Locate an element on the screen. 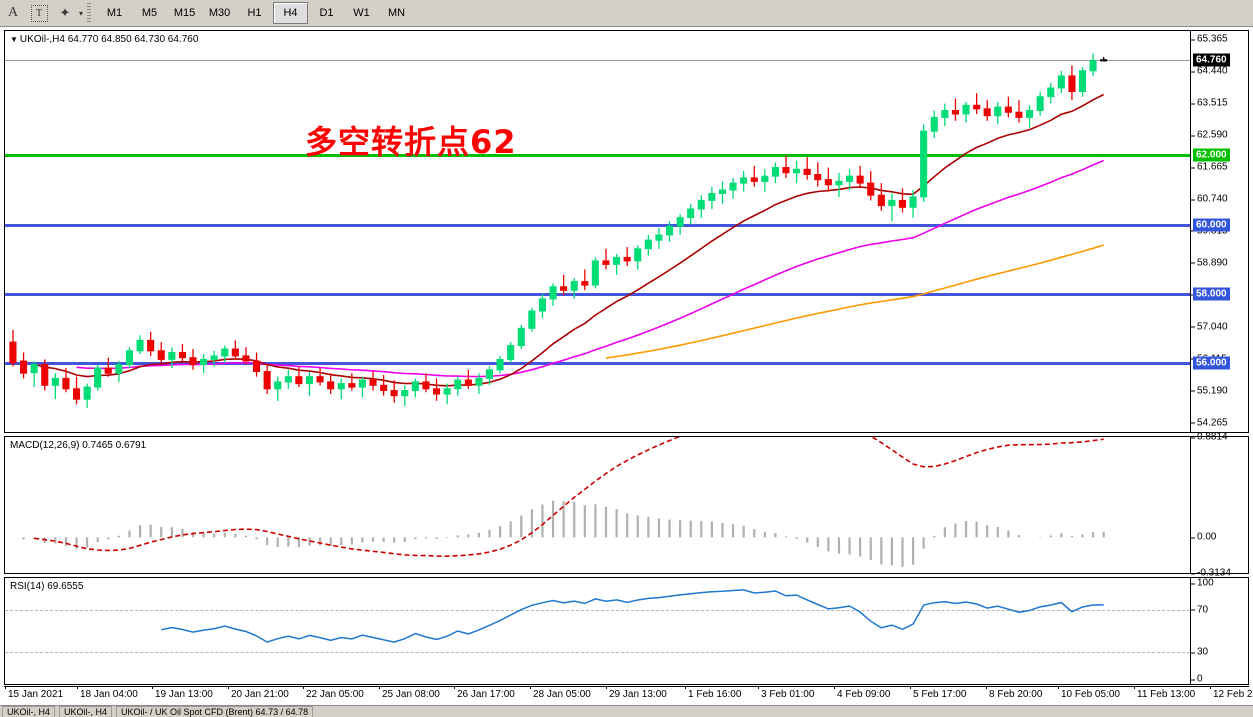 The image size is (1253, 717). timeframe-mn: MN is located at coordinates (396, 13).